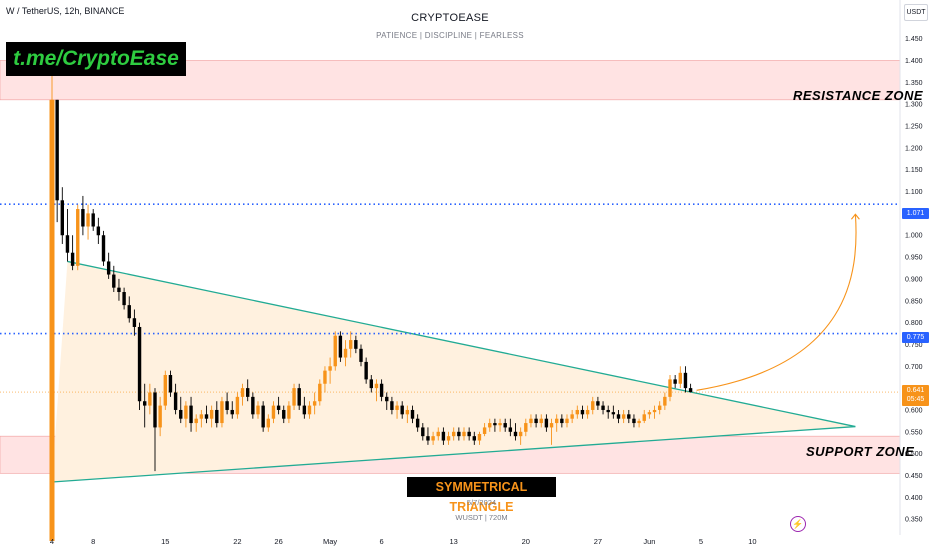 This screenshot has width=932, height=555. What do you see at coordinates (776, 302) in the screenshot?
I see `target-arrow` at bounding box center [776, 302].